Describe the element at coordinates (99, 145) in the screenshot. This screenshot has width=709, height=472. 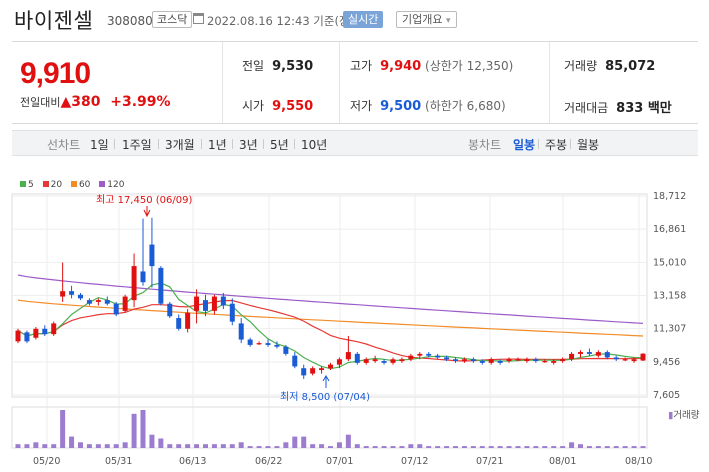
I see `tab-1d: 1일` at that location.